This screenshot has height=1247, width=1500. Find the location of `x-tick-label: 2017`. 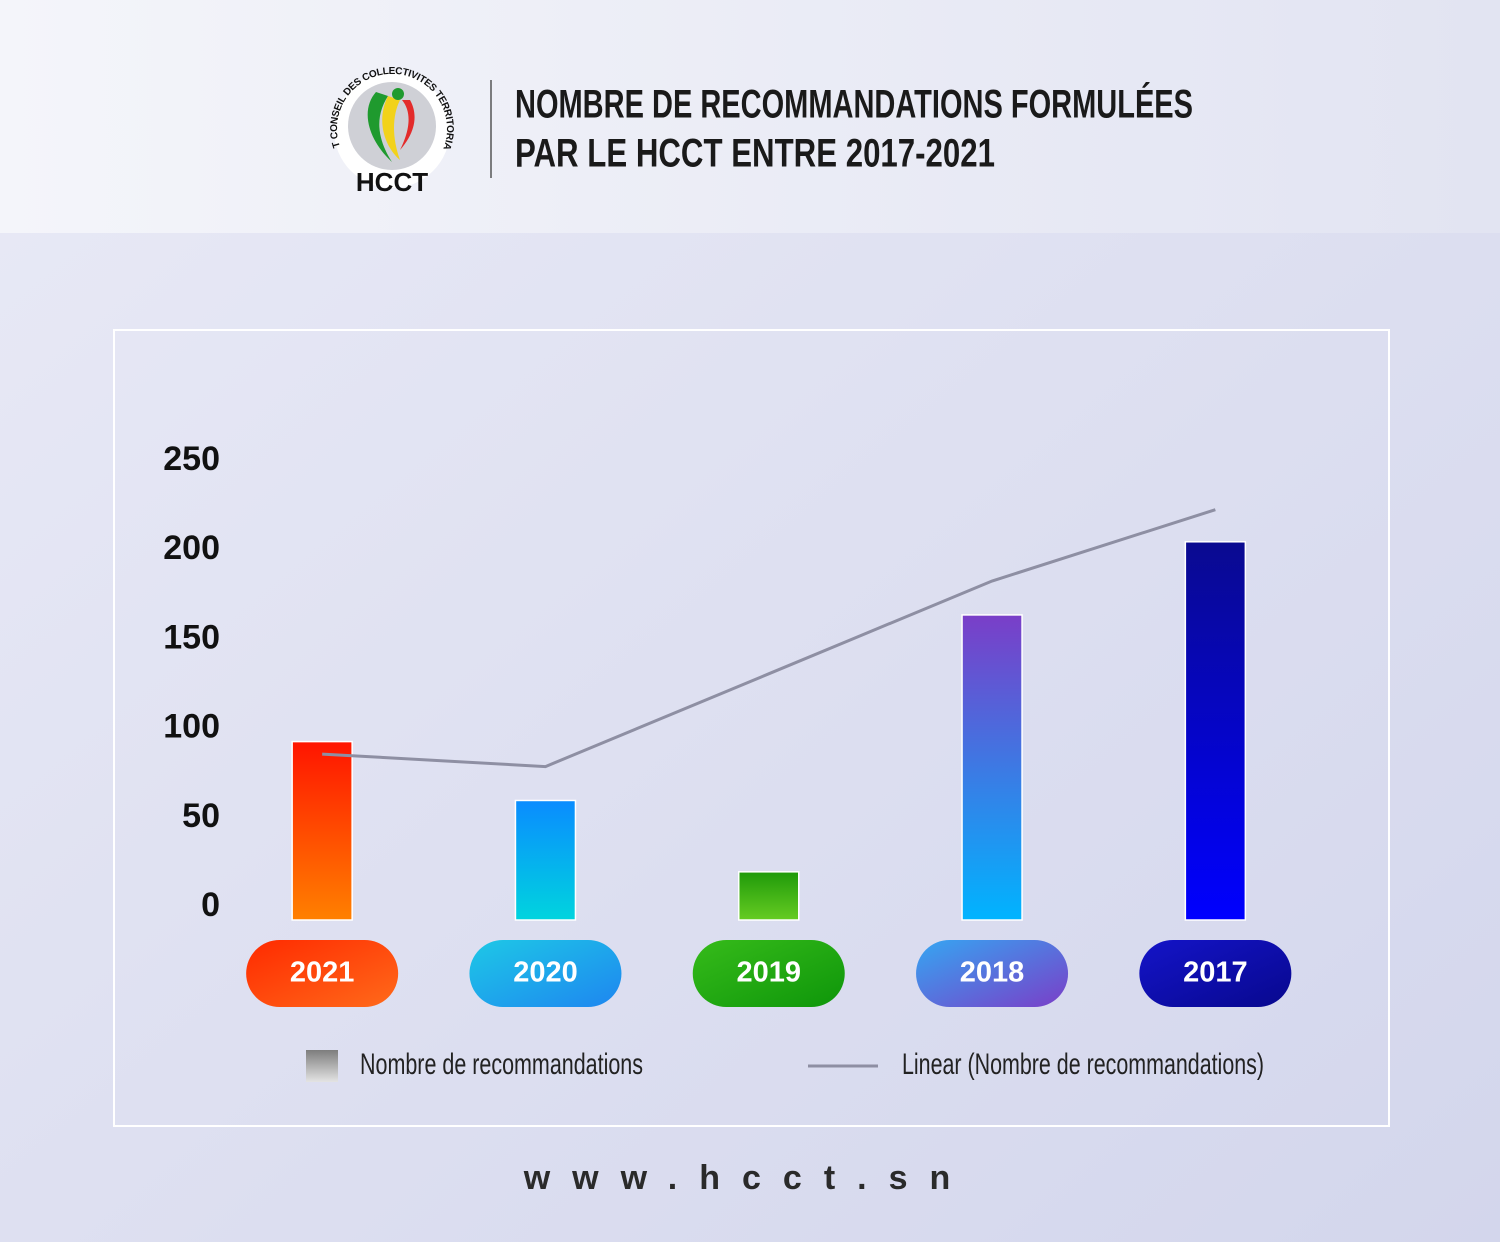

x-tick-label: 2017 is located at coordinates (1215, 973).